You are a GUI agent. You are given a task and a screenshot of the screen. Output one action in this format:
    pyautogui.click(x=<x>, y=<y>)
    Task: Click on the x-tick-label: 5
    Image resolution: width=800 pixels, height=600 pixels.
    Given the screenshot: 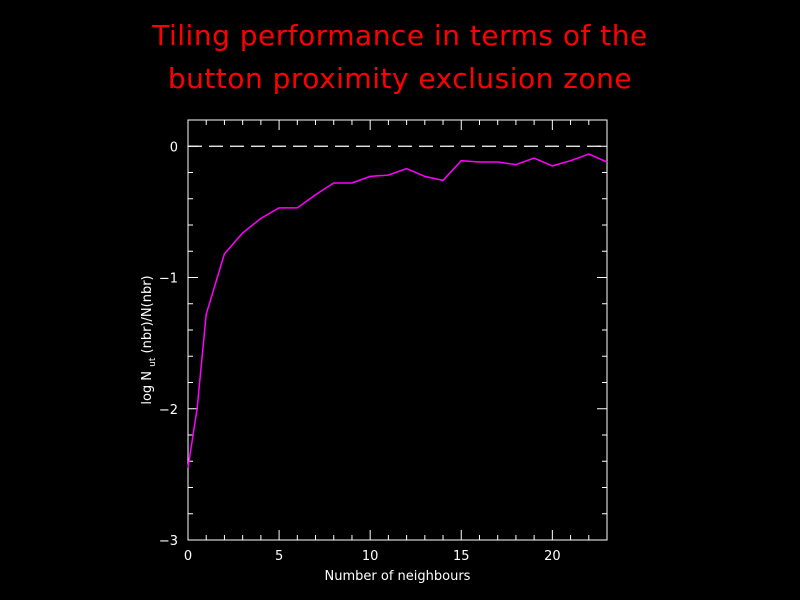 What is the action you would take?
    pyautogui.click(x=279, y=556)
    